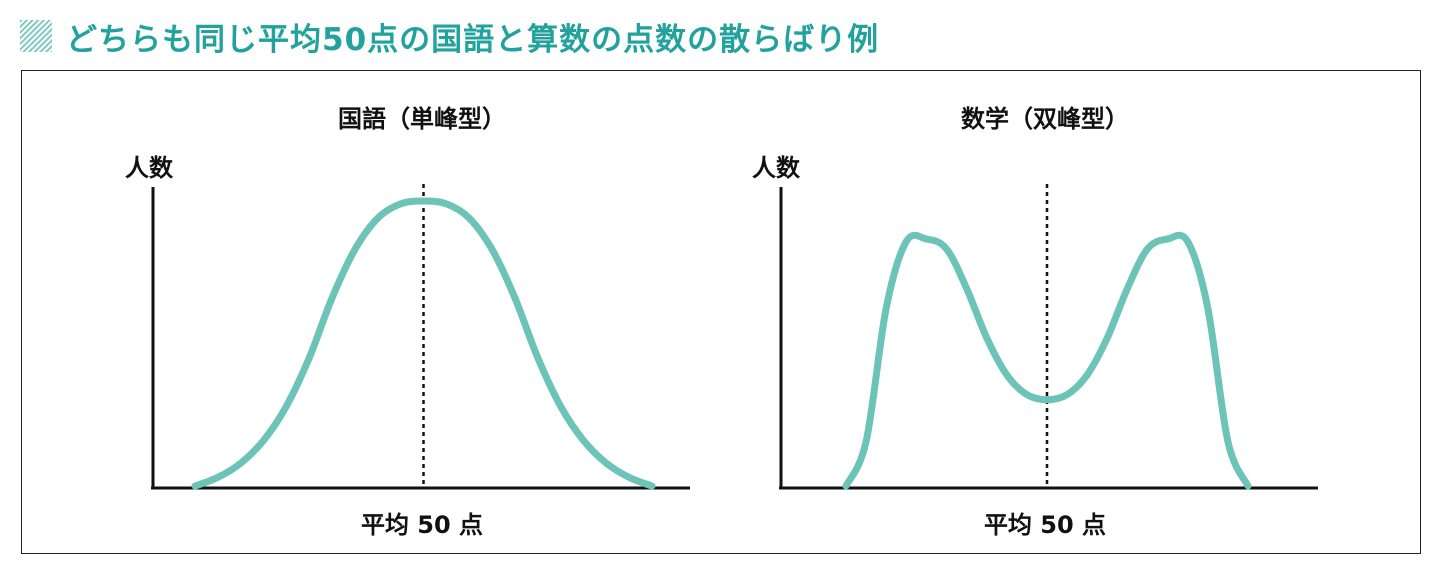 This screenshot has width=1446, height=581. What do you see at coordinates (1045, 119) in the screenshot?
I see `chart-title: 数学（双峰型）` at bounding box center [1045, 119].